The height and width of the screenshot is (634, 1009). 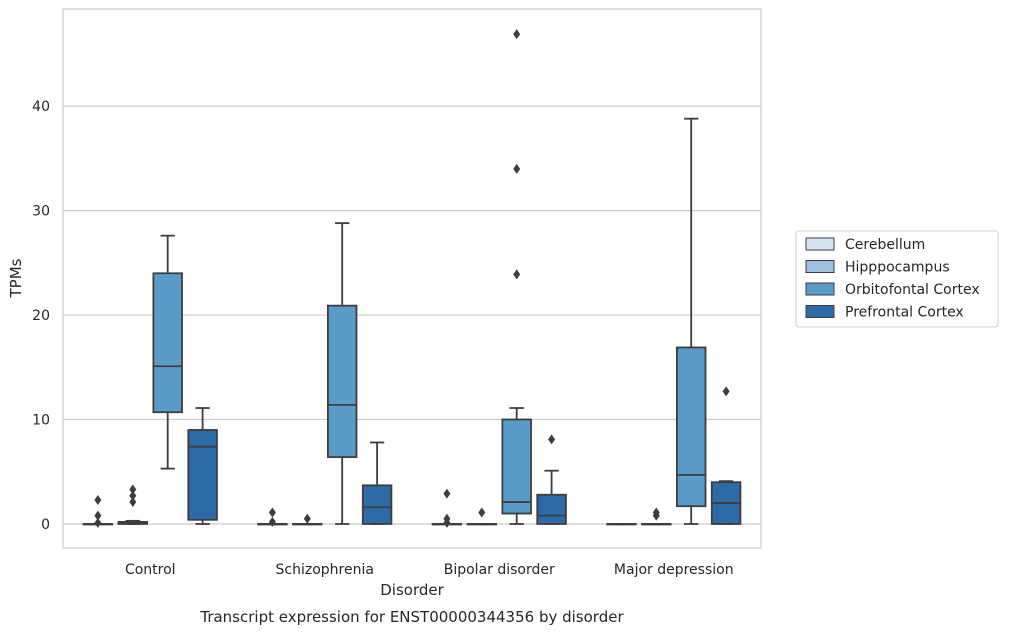 What do you see at coordinates (820, 244) in the screenshot?
I see `legend-swatch-cerebellum` at bounding box center [820, 244].